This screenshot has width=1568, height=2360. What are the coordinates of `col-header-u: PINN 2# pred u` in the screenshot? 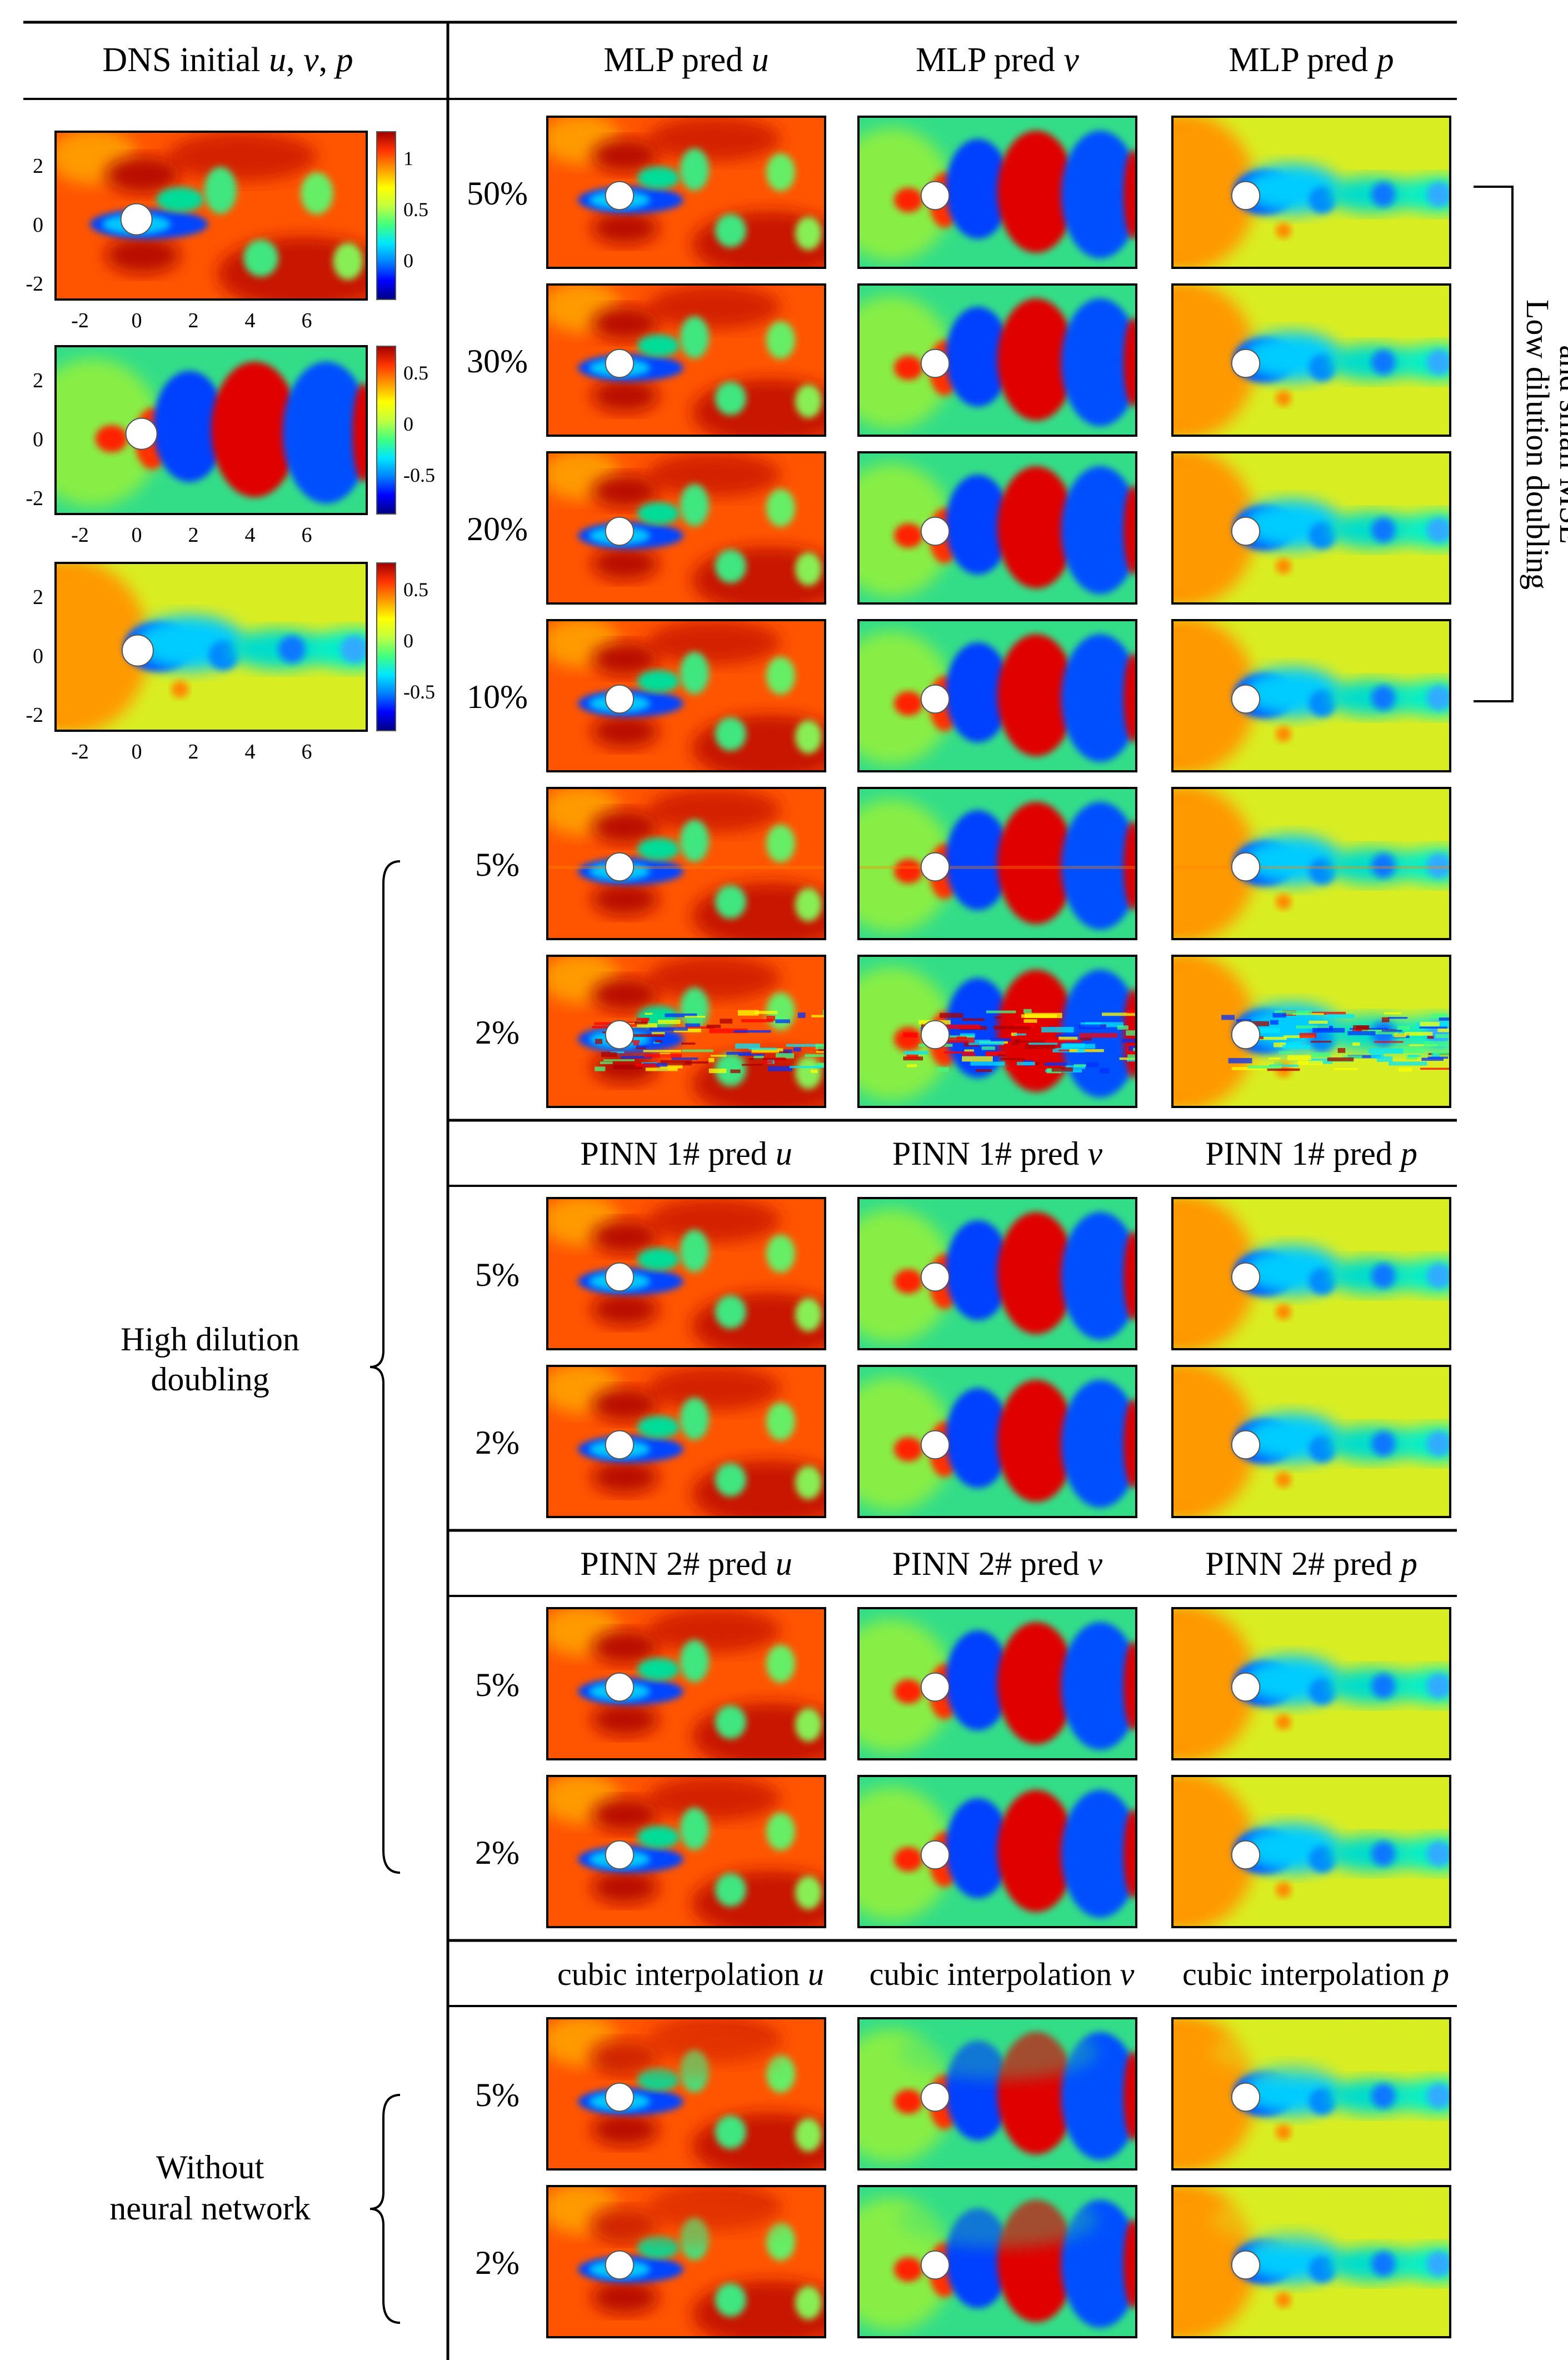 It's located at (686, 1563).